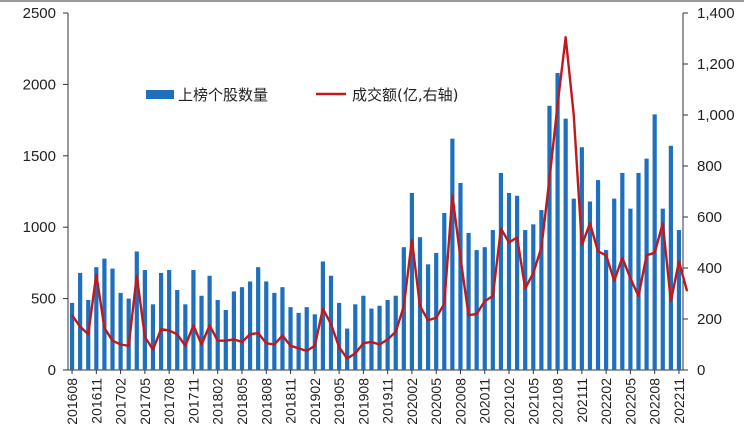  Describe the element at coordinates (266, 401) in the screenshot. I see `x-tick-label: 201808` at that location.